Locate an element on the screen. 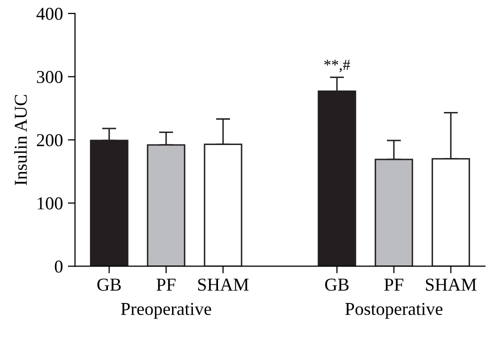  annotation: **,# is located at coordinates (337, 66).